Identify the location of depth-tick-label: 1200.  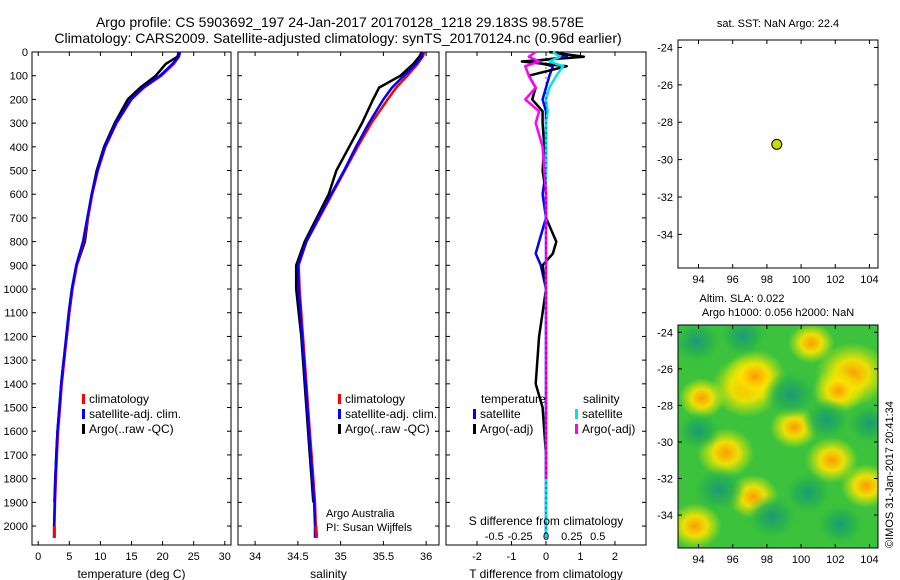
(16, 337).